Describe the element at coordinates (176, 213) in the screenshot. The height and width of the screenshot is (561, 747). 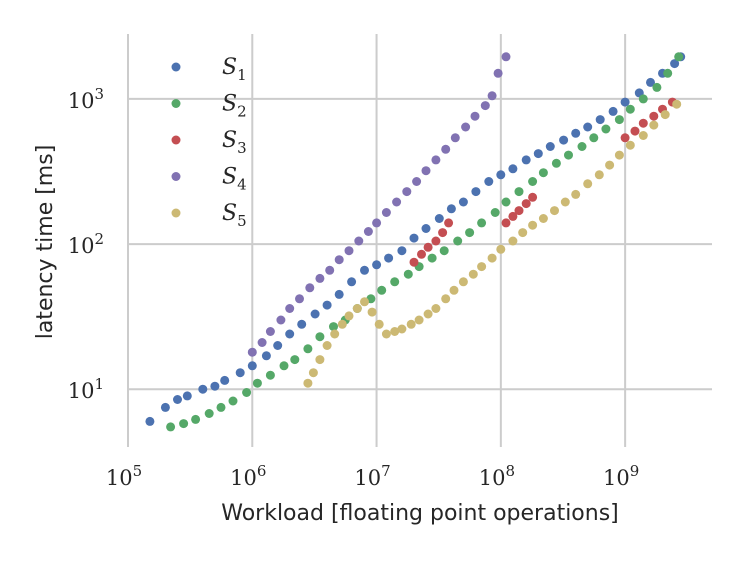
I see `legend-marker-S5` at that location.